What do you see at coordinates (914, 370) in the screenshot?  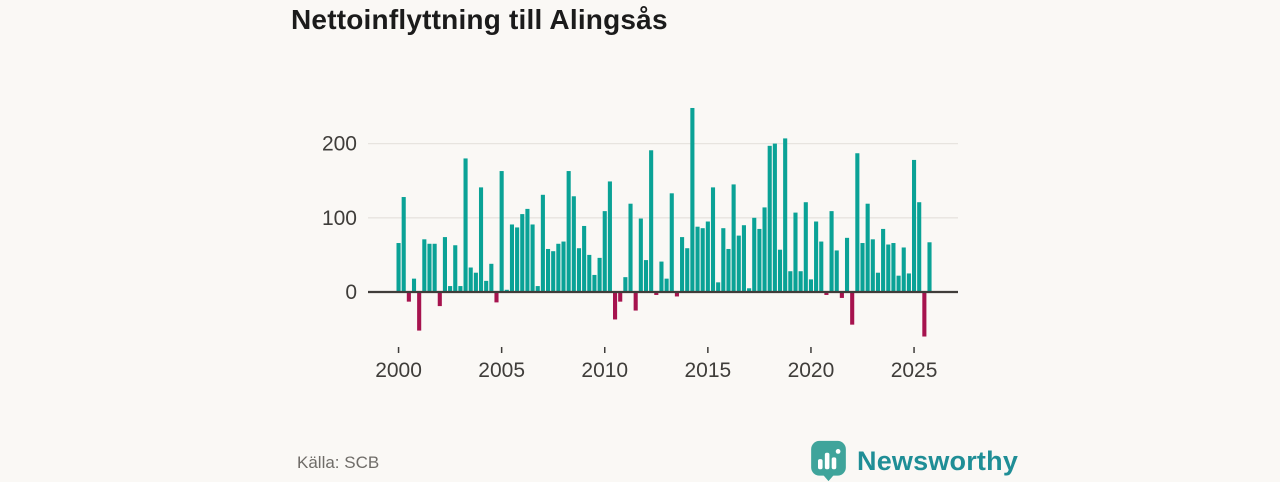 I see `x-axis-tick-label: 2025` at bounding box center [914, 370].